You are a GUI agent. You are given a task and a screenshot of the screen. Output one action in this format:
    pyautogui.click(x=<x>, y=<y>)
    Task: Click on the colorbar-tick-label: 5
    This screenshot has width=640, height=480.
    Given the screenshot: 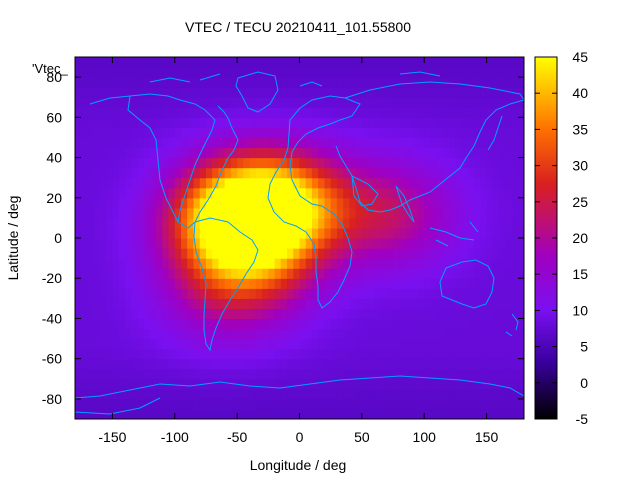 What is the action you would take?
    pyautogui.click(x=584, y=347)
    